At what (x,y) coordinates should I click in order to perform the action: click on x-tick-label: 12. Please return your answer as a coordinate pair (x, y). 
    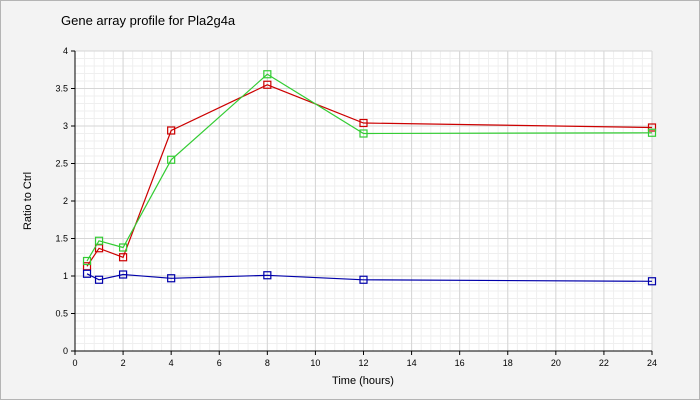
    Looking at the image, I should click on (363, 363).